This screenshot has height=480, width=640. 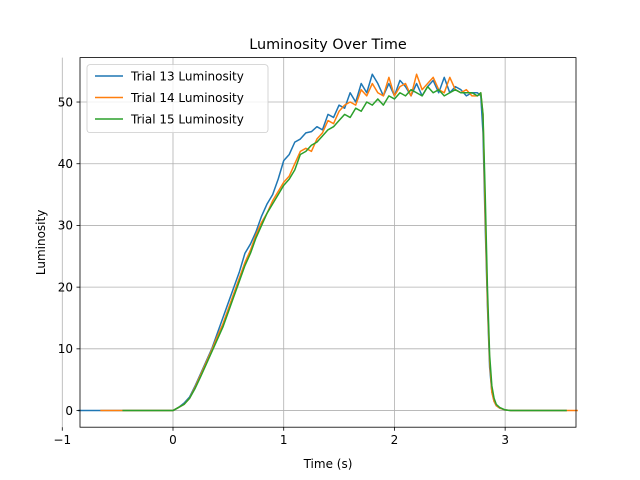 What do you see at coordinates (187, 119) in the screenshot?
I see `legend-label-3: Trial 15 Luminosity` at bounding box center [187, 119].